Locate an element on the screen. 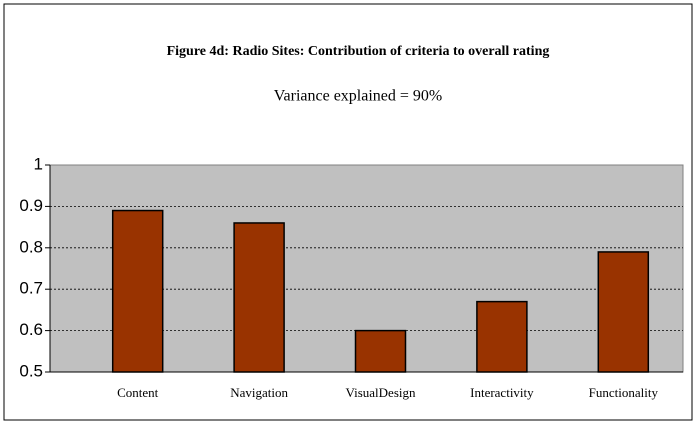  y-tick-label: 0.6 is located at coordinates (31, 329).